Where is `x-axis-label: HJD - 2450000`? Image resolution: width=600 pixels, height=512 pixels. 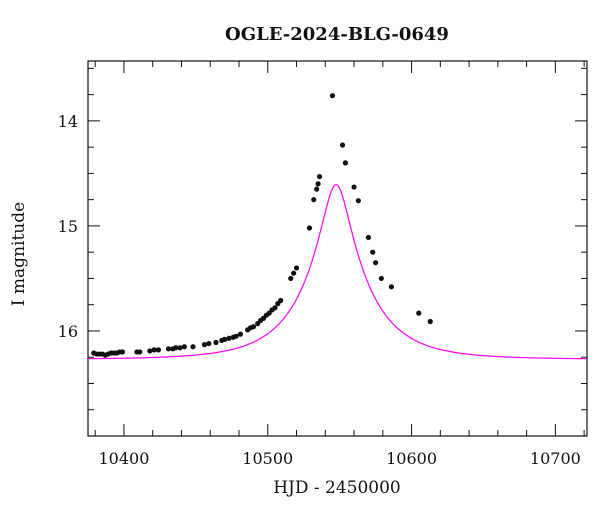 x-axis-label: HJD - 2450000 is located at coordinates (337, 488).